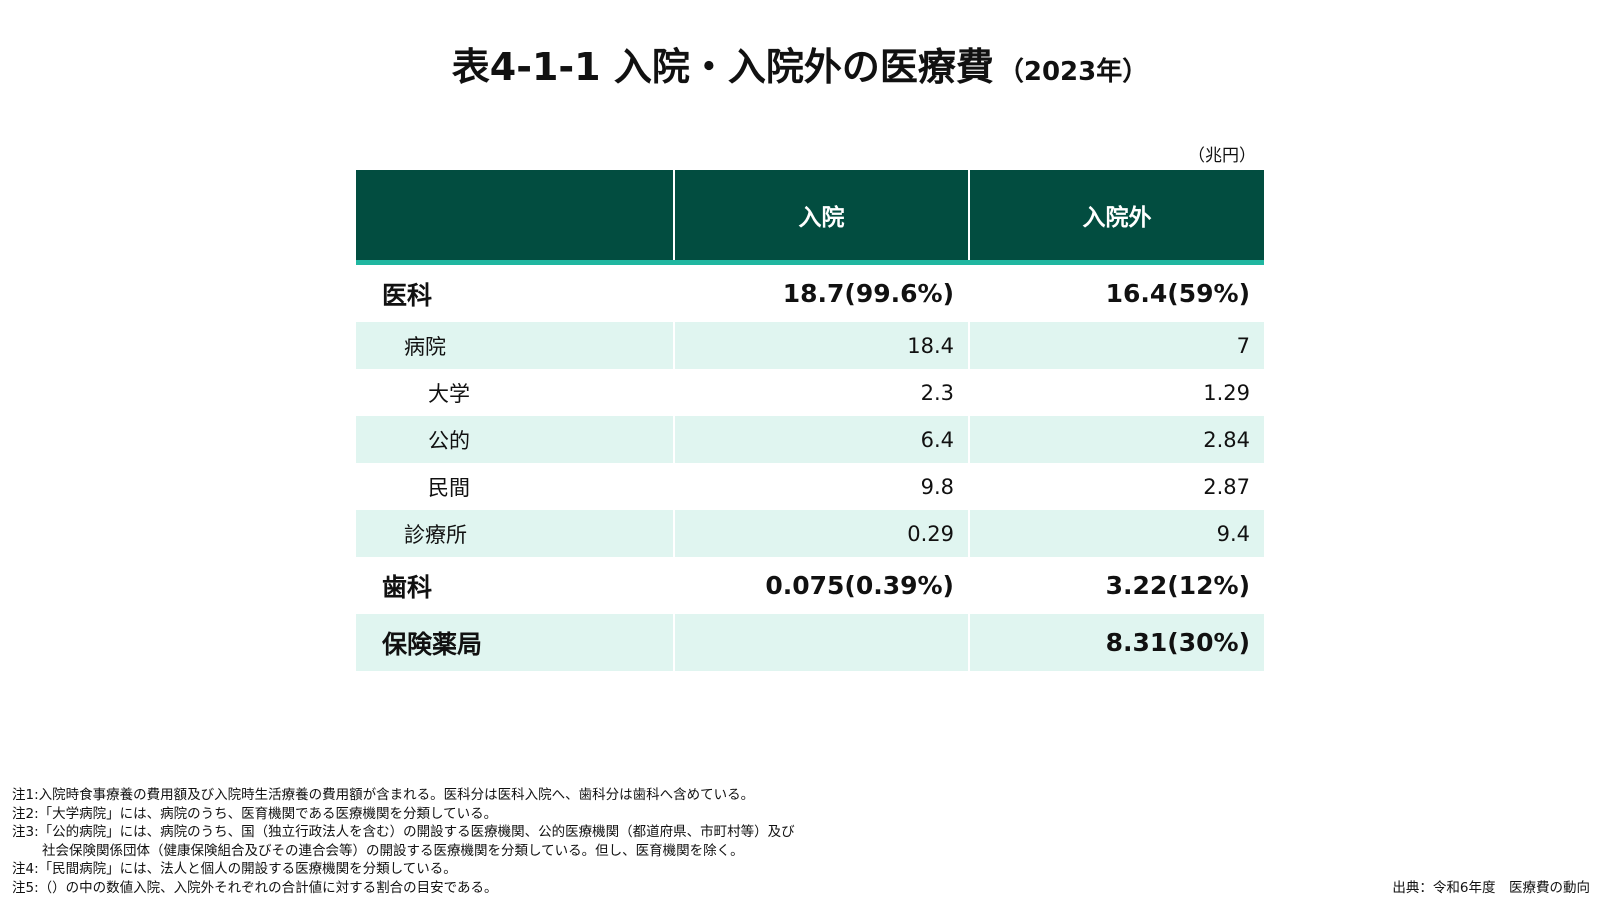 Image resolution: width=1600 pixels, height=900 pixels. What do you see at coordinates (515, 392) in the screenshot?
I see `row-label: 大学` at bounding box center [515, 392].